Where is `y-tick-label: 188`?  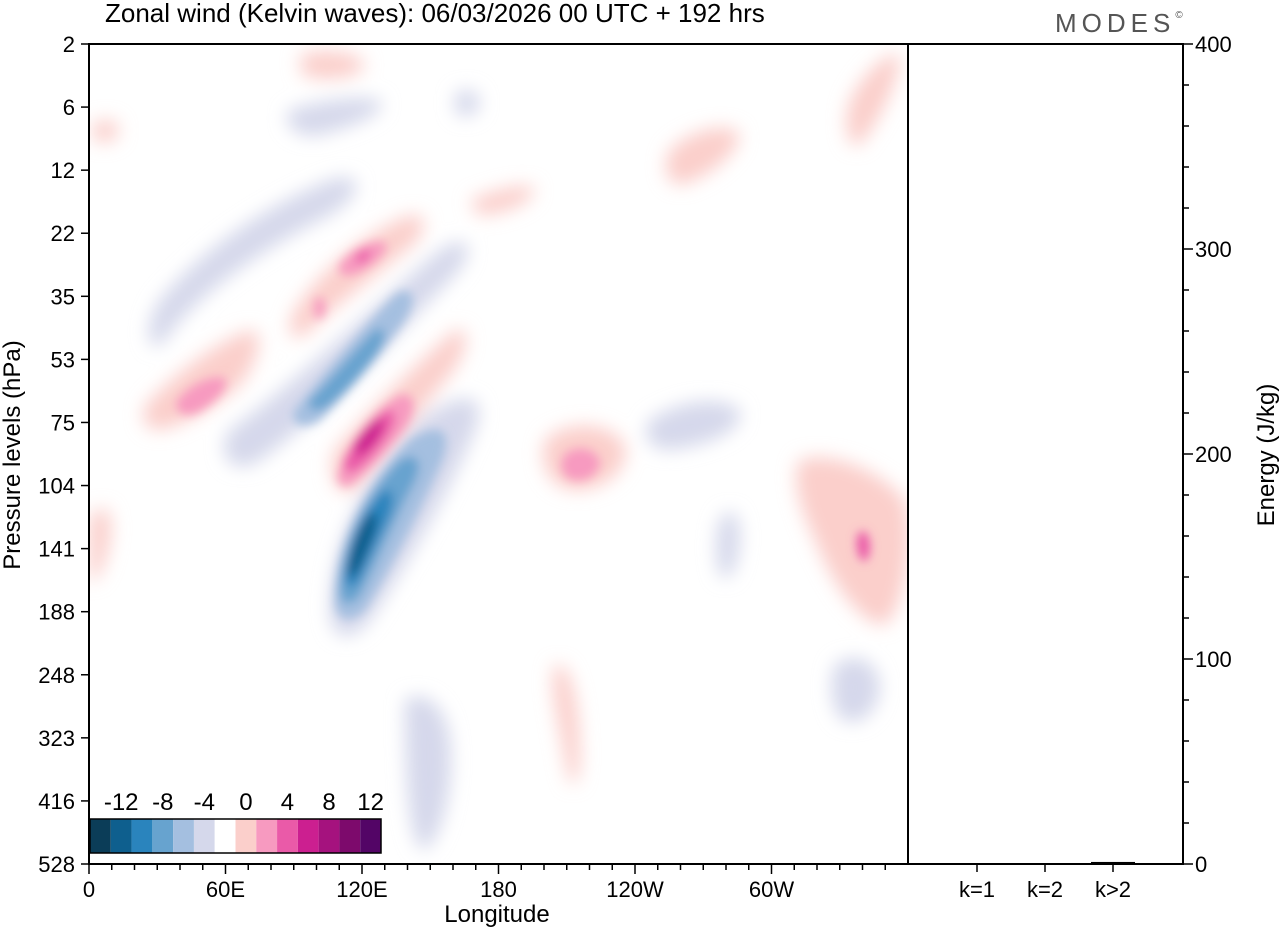
y-tick-label: 188 is located at coordinates (56, 612).